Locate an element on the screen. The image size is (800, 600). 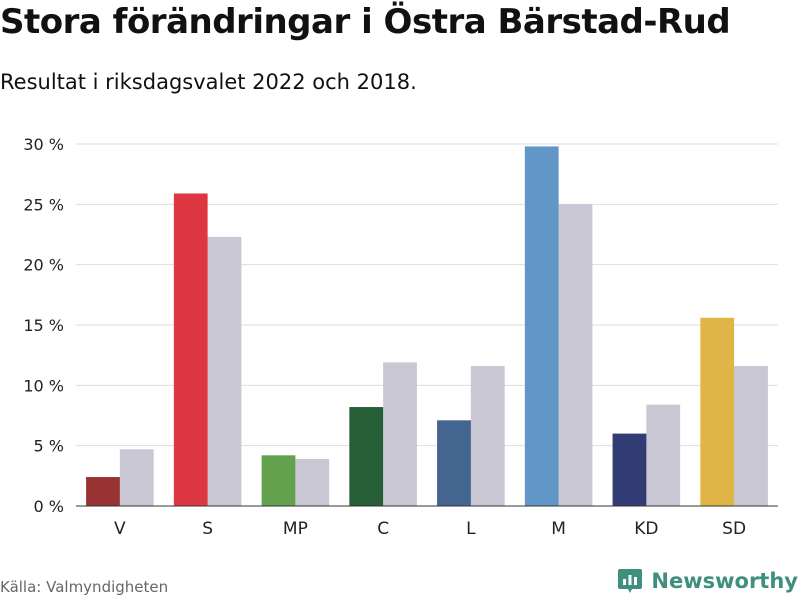
source-note: Källa: Valmyndigheten is located at coordinates (84, 587).